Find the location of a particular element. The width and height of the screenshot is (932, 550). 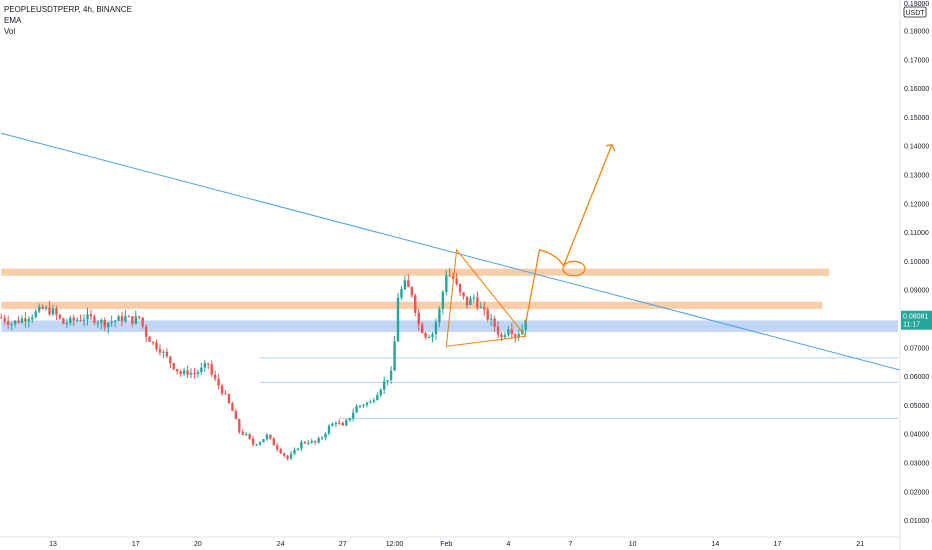

price-tick-label: 0.06000 is located at coordinates (916, 377).